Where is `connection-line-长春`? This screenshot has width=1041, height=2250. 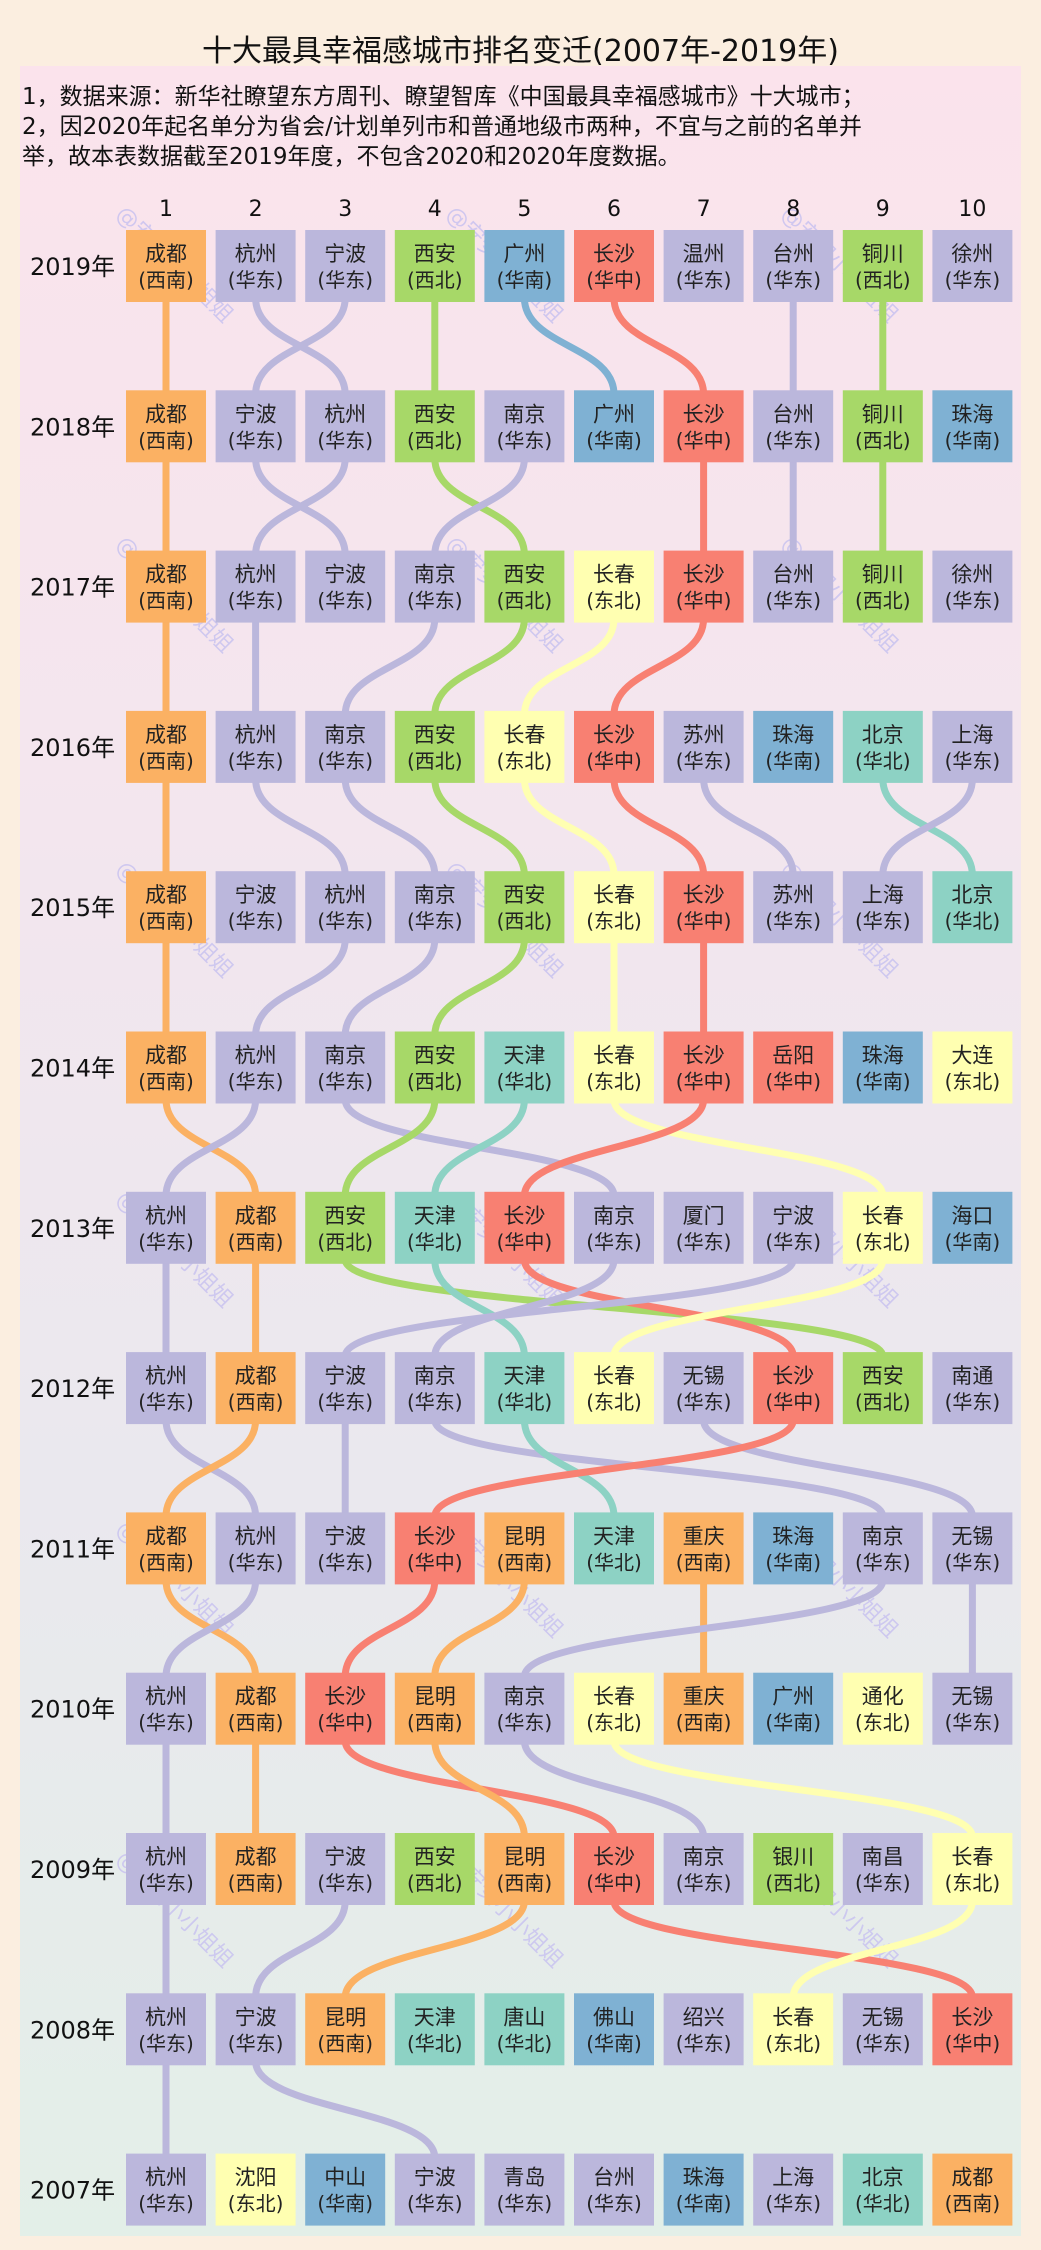 connection-line-长春 is located at coordinates (569, 667).